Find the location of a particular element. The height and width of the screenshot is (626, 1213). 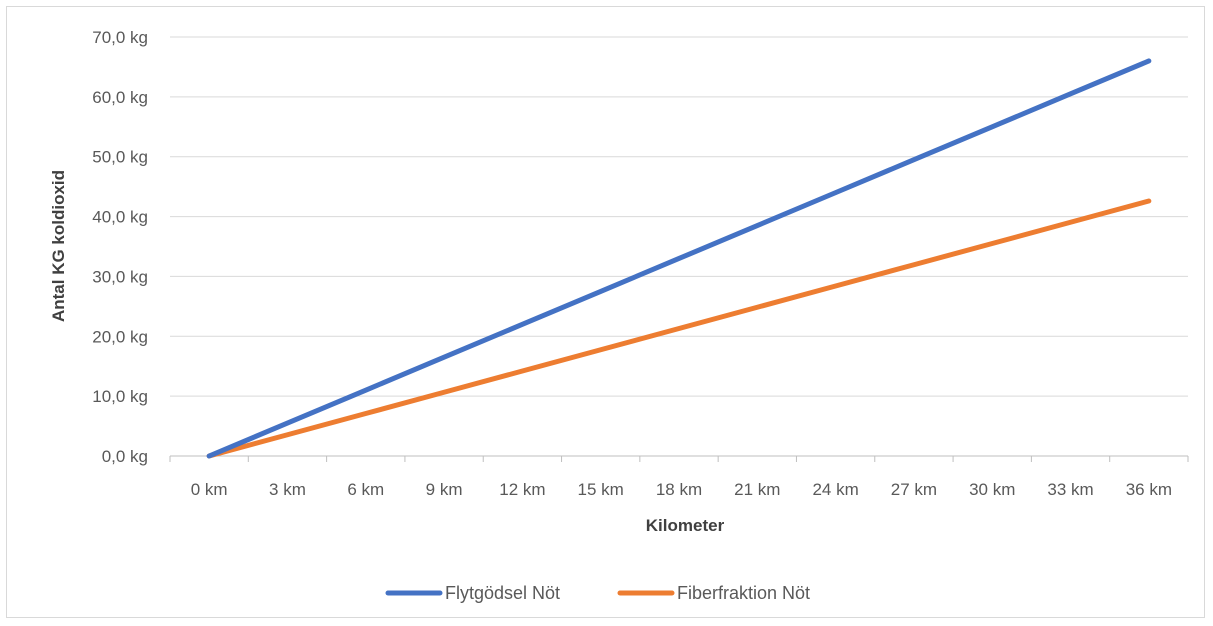

legend-label: Fiberfraktion Nöt is located at coordinates (743, 593).